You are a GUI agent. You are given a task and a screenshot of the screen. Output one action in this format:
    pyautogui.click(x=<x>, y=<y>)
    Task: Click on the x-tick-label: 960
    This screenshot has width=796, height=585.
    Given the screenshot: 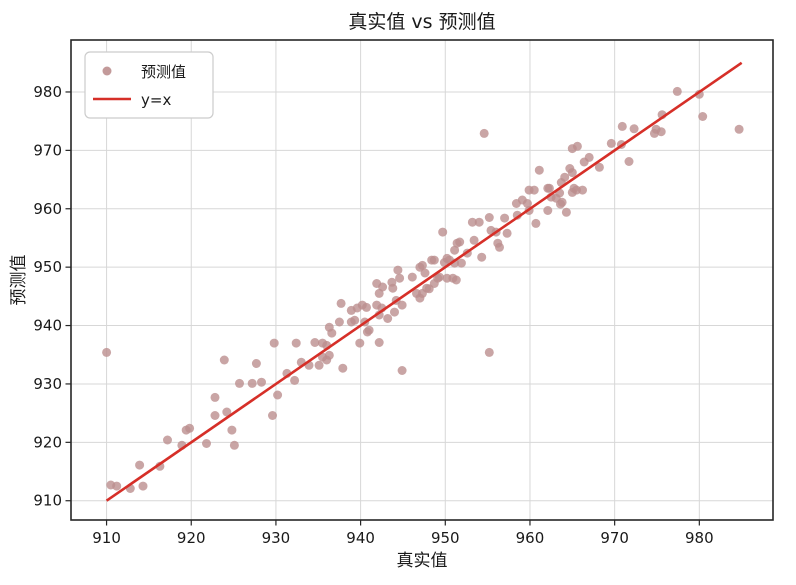 What is the action you would take?
    pyautogui.click(x=530, y=538)
    